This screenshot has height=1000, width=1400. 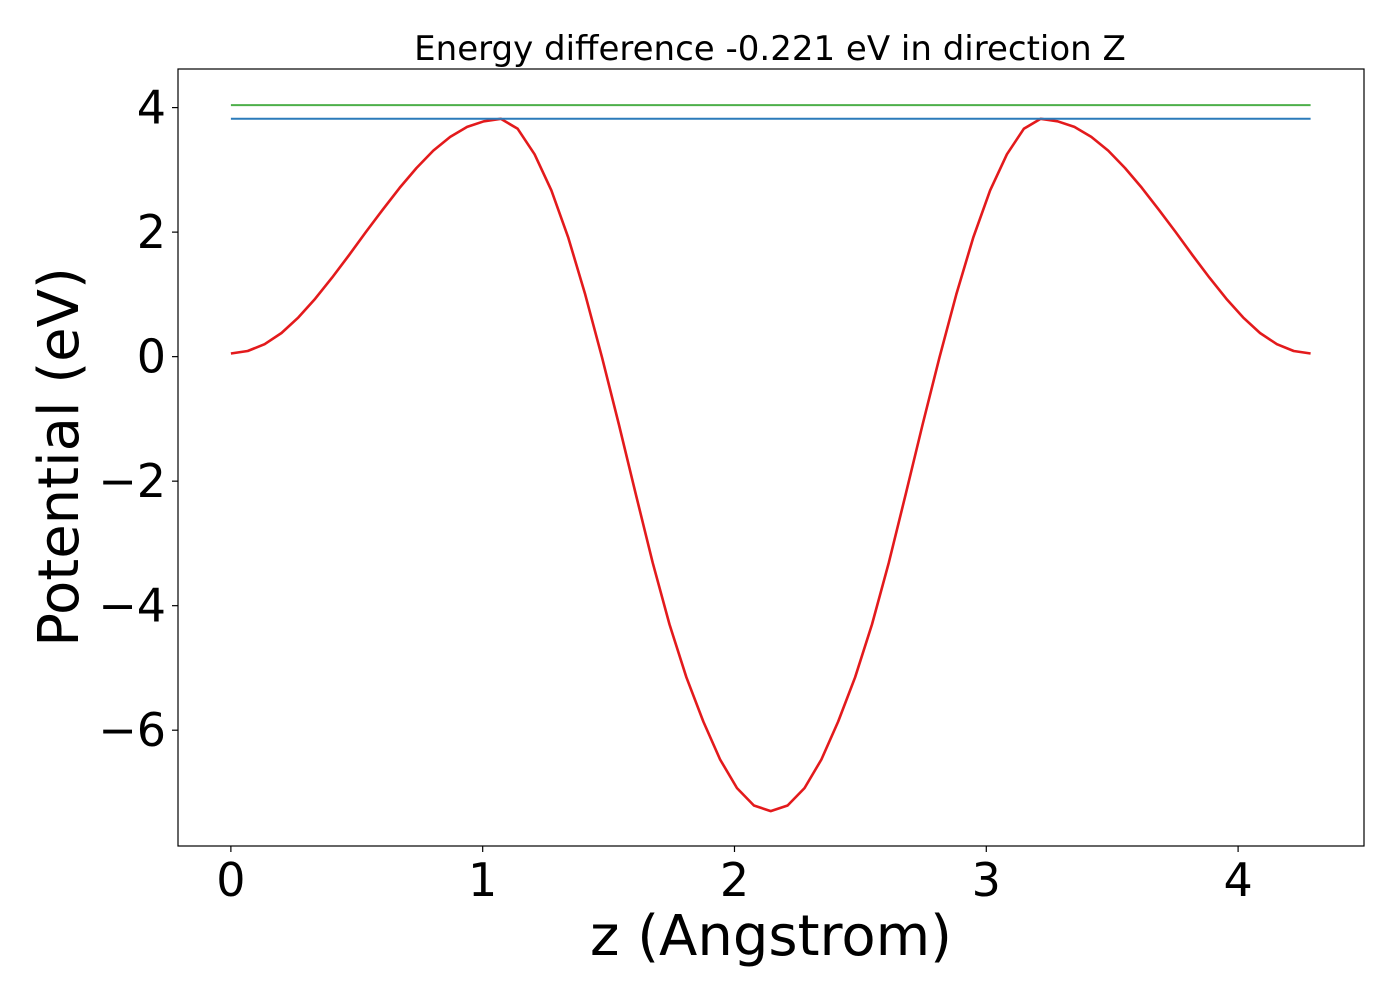 I want to click on y-tick-label: 0, so click(x=151, y=357).